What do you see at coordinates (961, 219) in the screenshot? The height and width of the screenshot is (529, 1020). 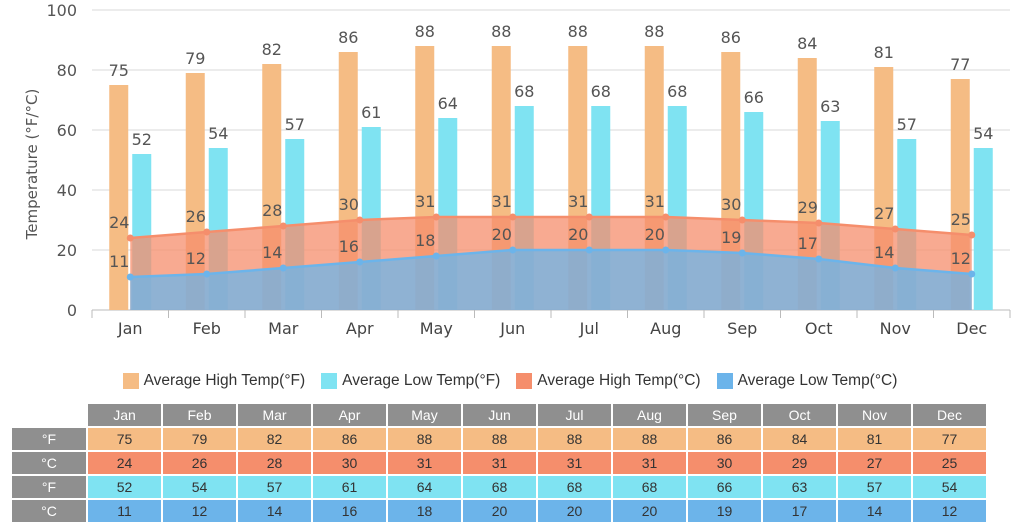 I see `data-label-high-c: 25` at bounding box center [961, 219].